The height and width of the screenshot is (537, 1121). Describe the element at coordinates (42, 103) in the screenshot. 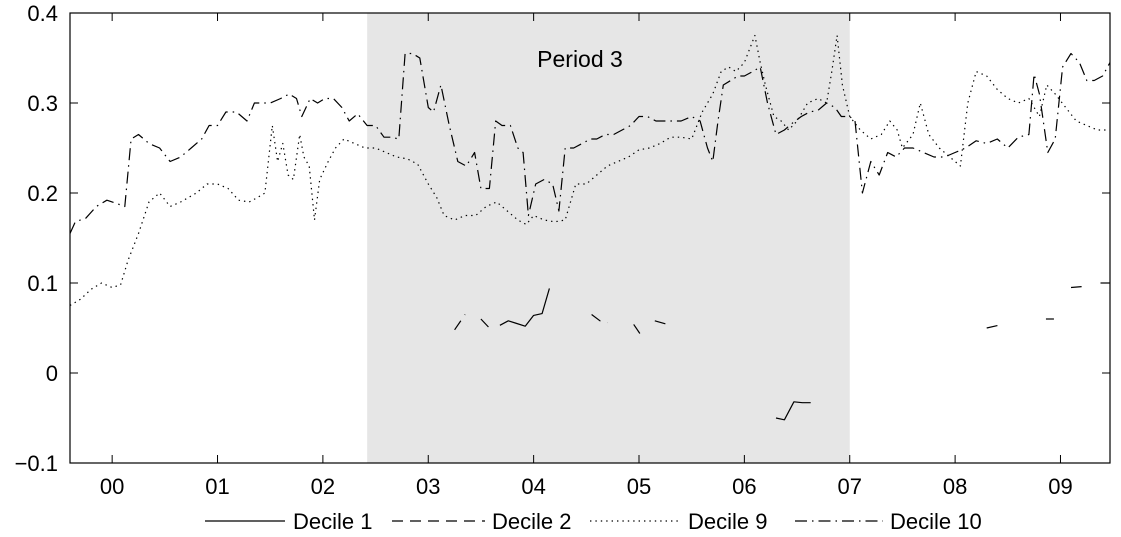

I see `y-tick-label: 0.3` at that location.